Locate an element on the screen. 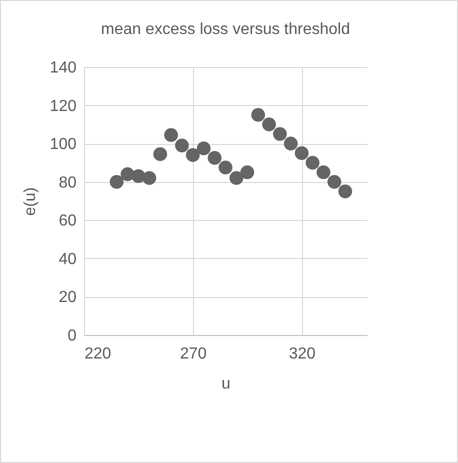 This screenshot has width=458, height=463. y-tick-label: 120 is located at coordinates (63, 106).